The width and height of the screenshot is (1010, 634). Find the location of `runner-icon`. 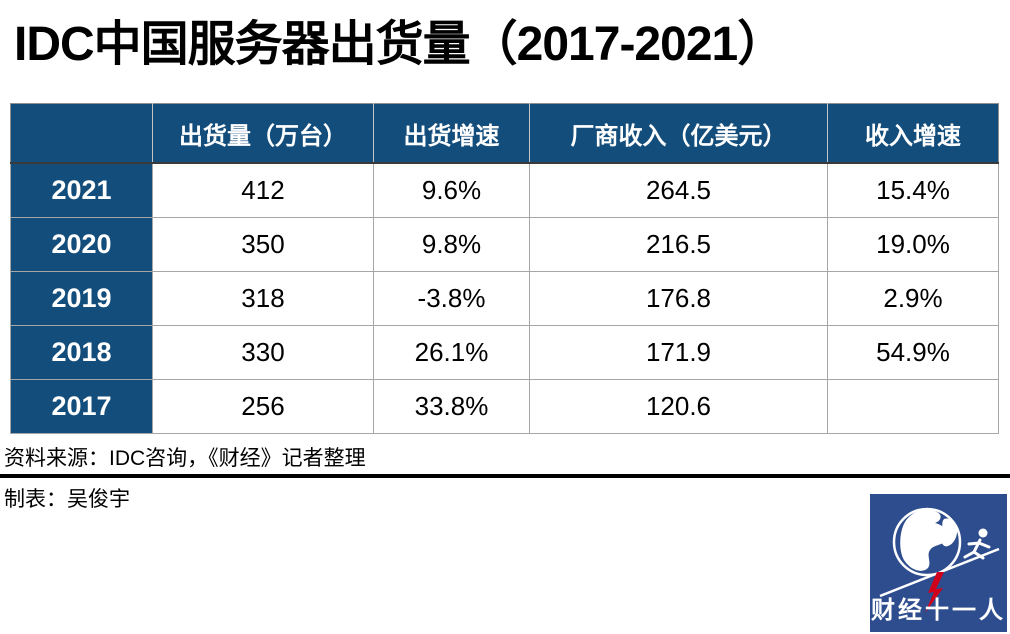

runner-icon is located at coordinates (977, 544).